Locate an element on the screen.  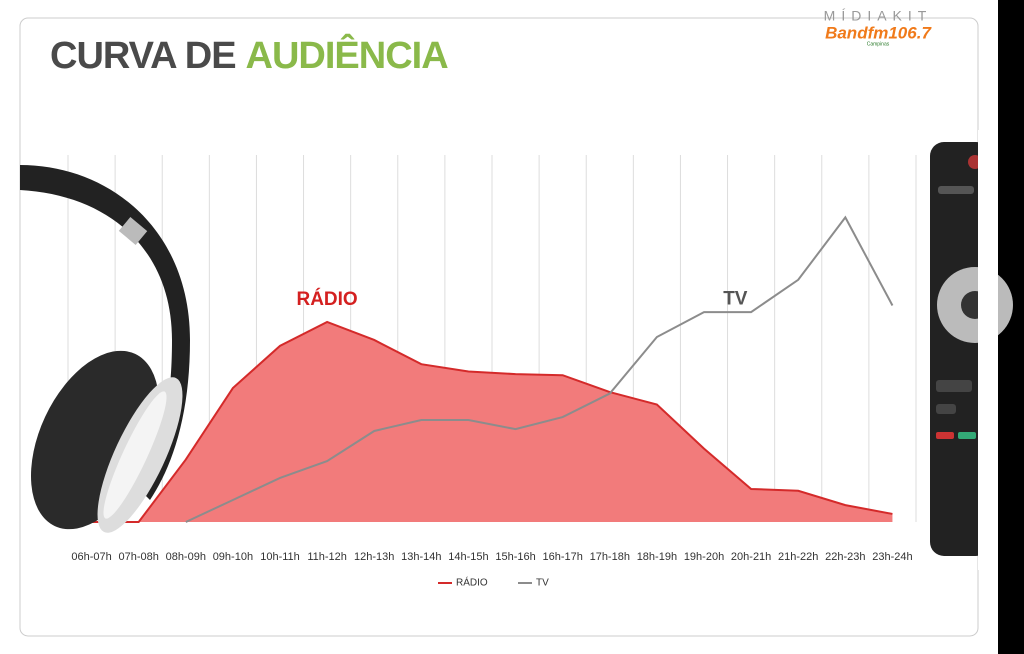
title-part: CURVA DE is located at coordinates (143, 56).